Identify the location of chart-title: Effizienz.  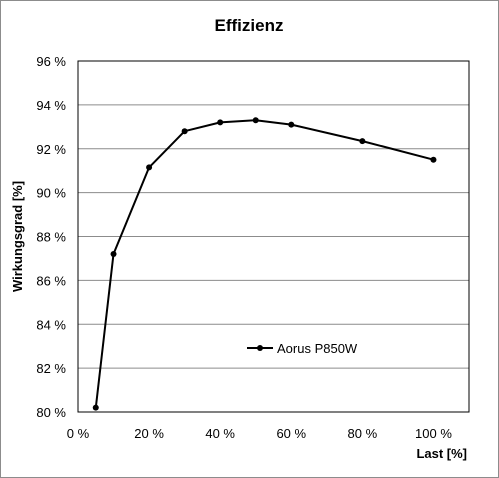
(249, 25).